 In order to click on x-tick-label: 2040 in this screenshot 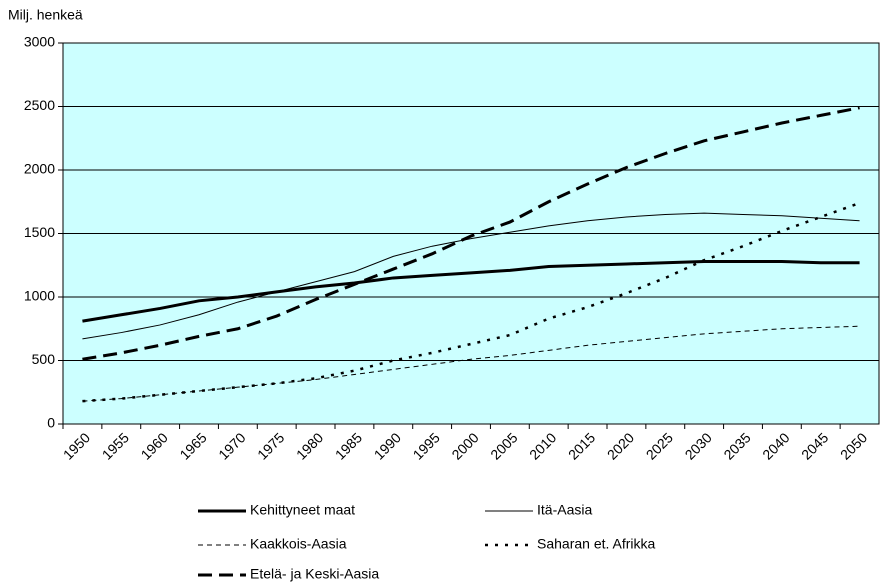, I will do `click(775, 445)`.